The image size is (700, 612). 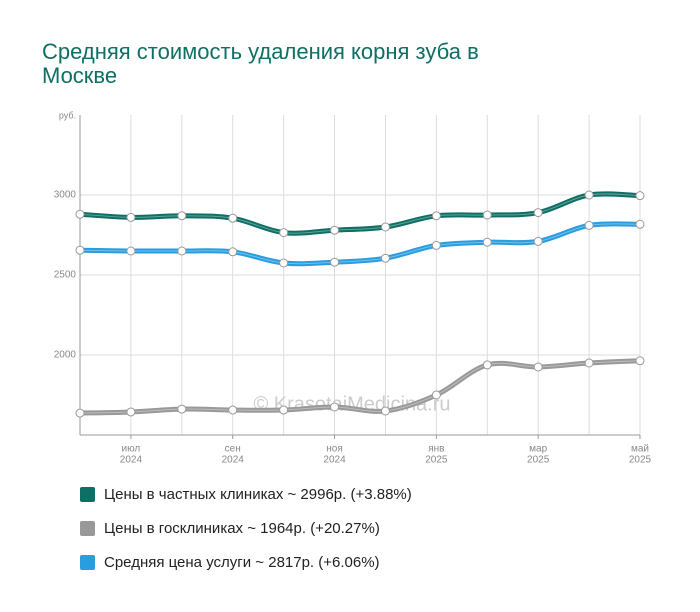 What do you see at coordinates (65, 195) in the screenshot?
I see `y-tick-label: 3000` at bounding box center [65, 195].